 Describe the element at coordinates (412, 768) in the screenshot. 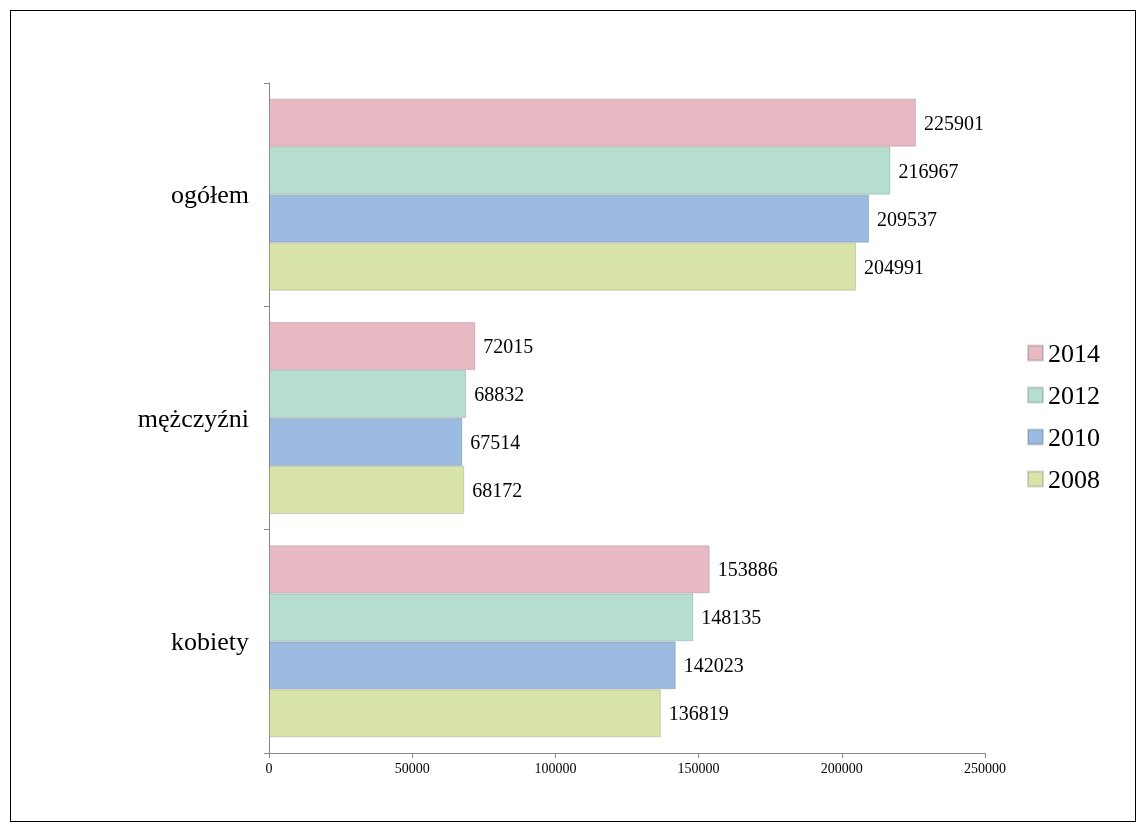

I see `x-tick-label: 50000` at that location.